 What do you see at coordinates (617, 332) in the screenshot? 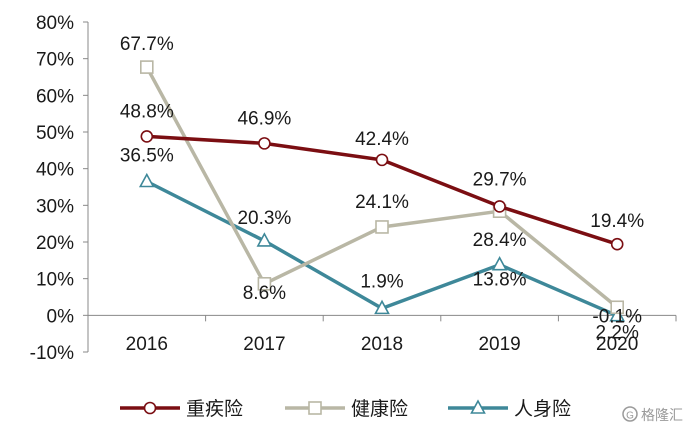
I see `data-label-health: 2.2%` at bounding box center [617, 332].